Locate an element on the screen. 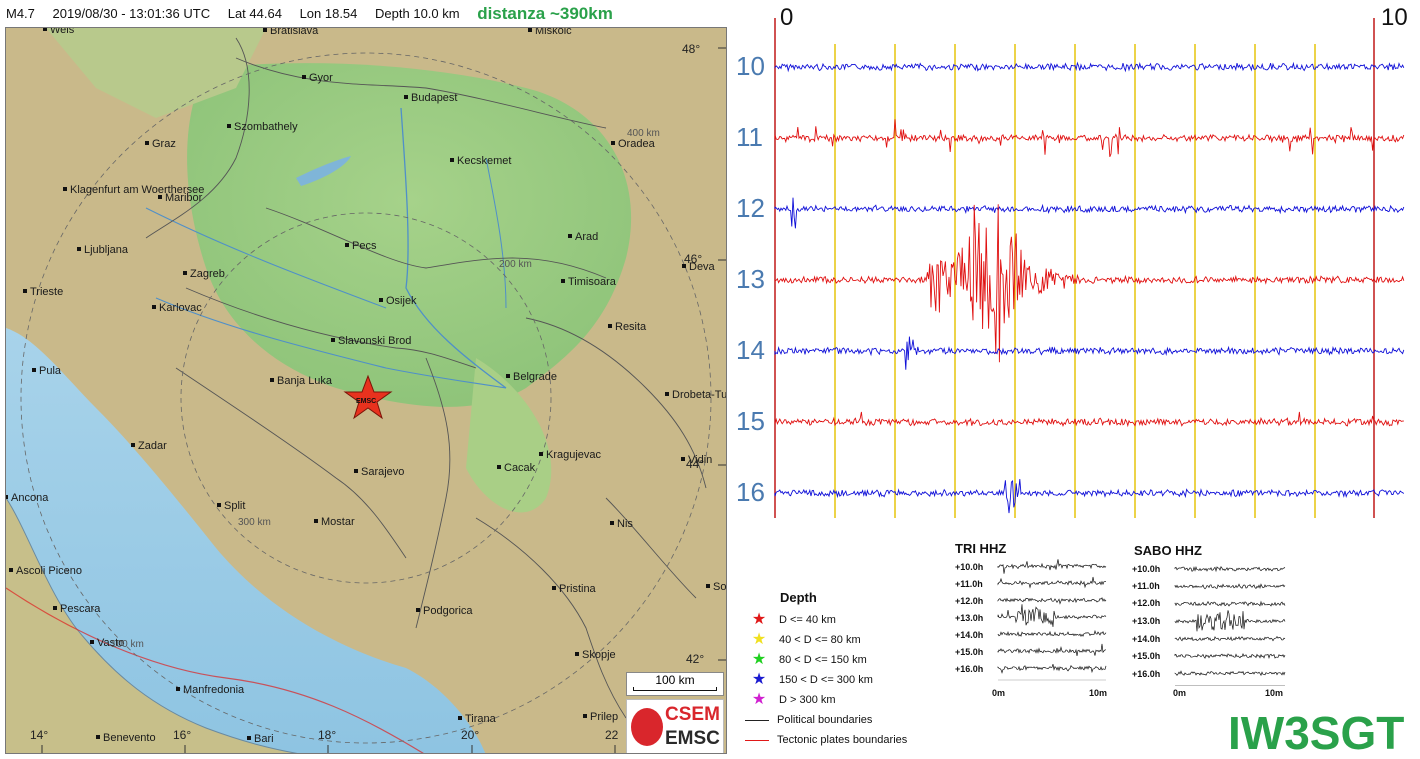 This screenshot has height=759, width=1420. city-label: Cacak is located at coordinates (516, 468).